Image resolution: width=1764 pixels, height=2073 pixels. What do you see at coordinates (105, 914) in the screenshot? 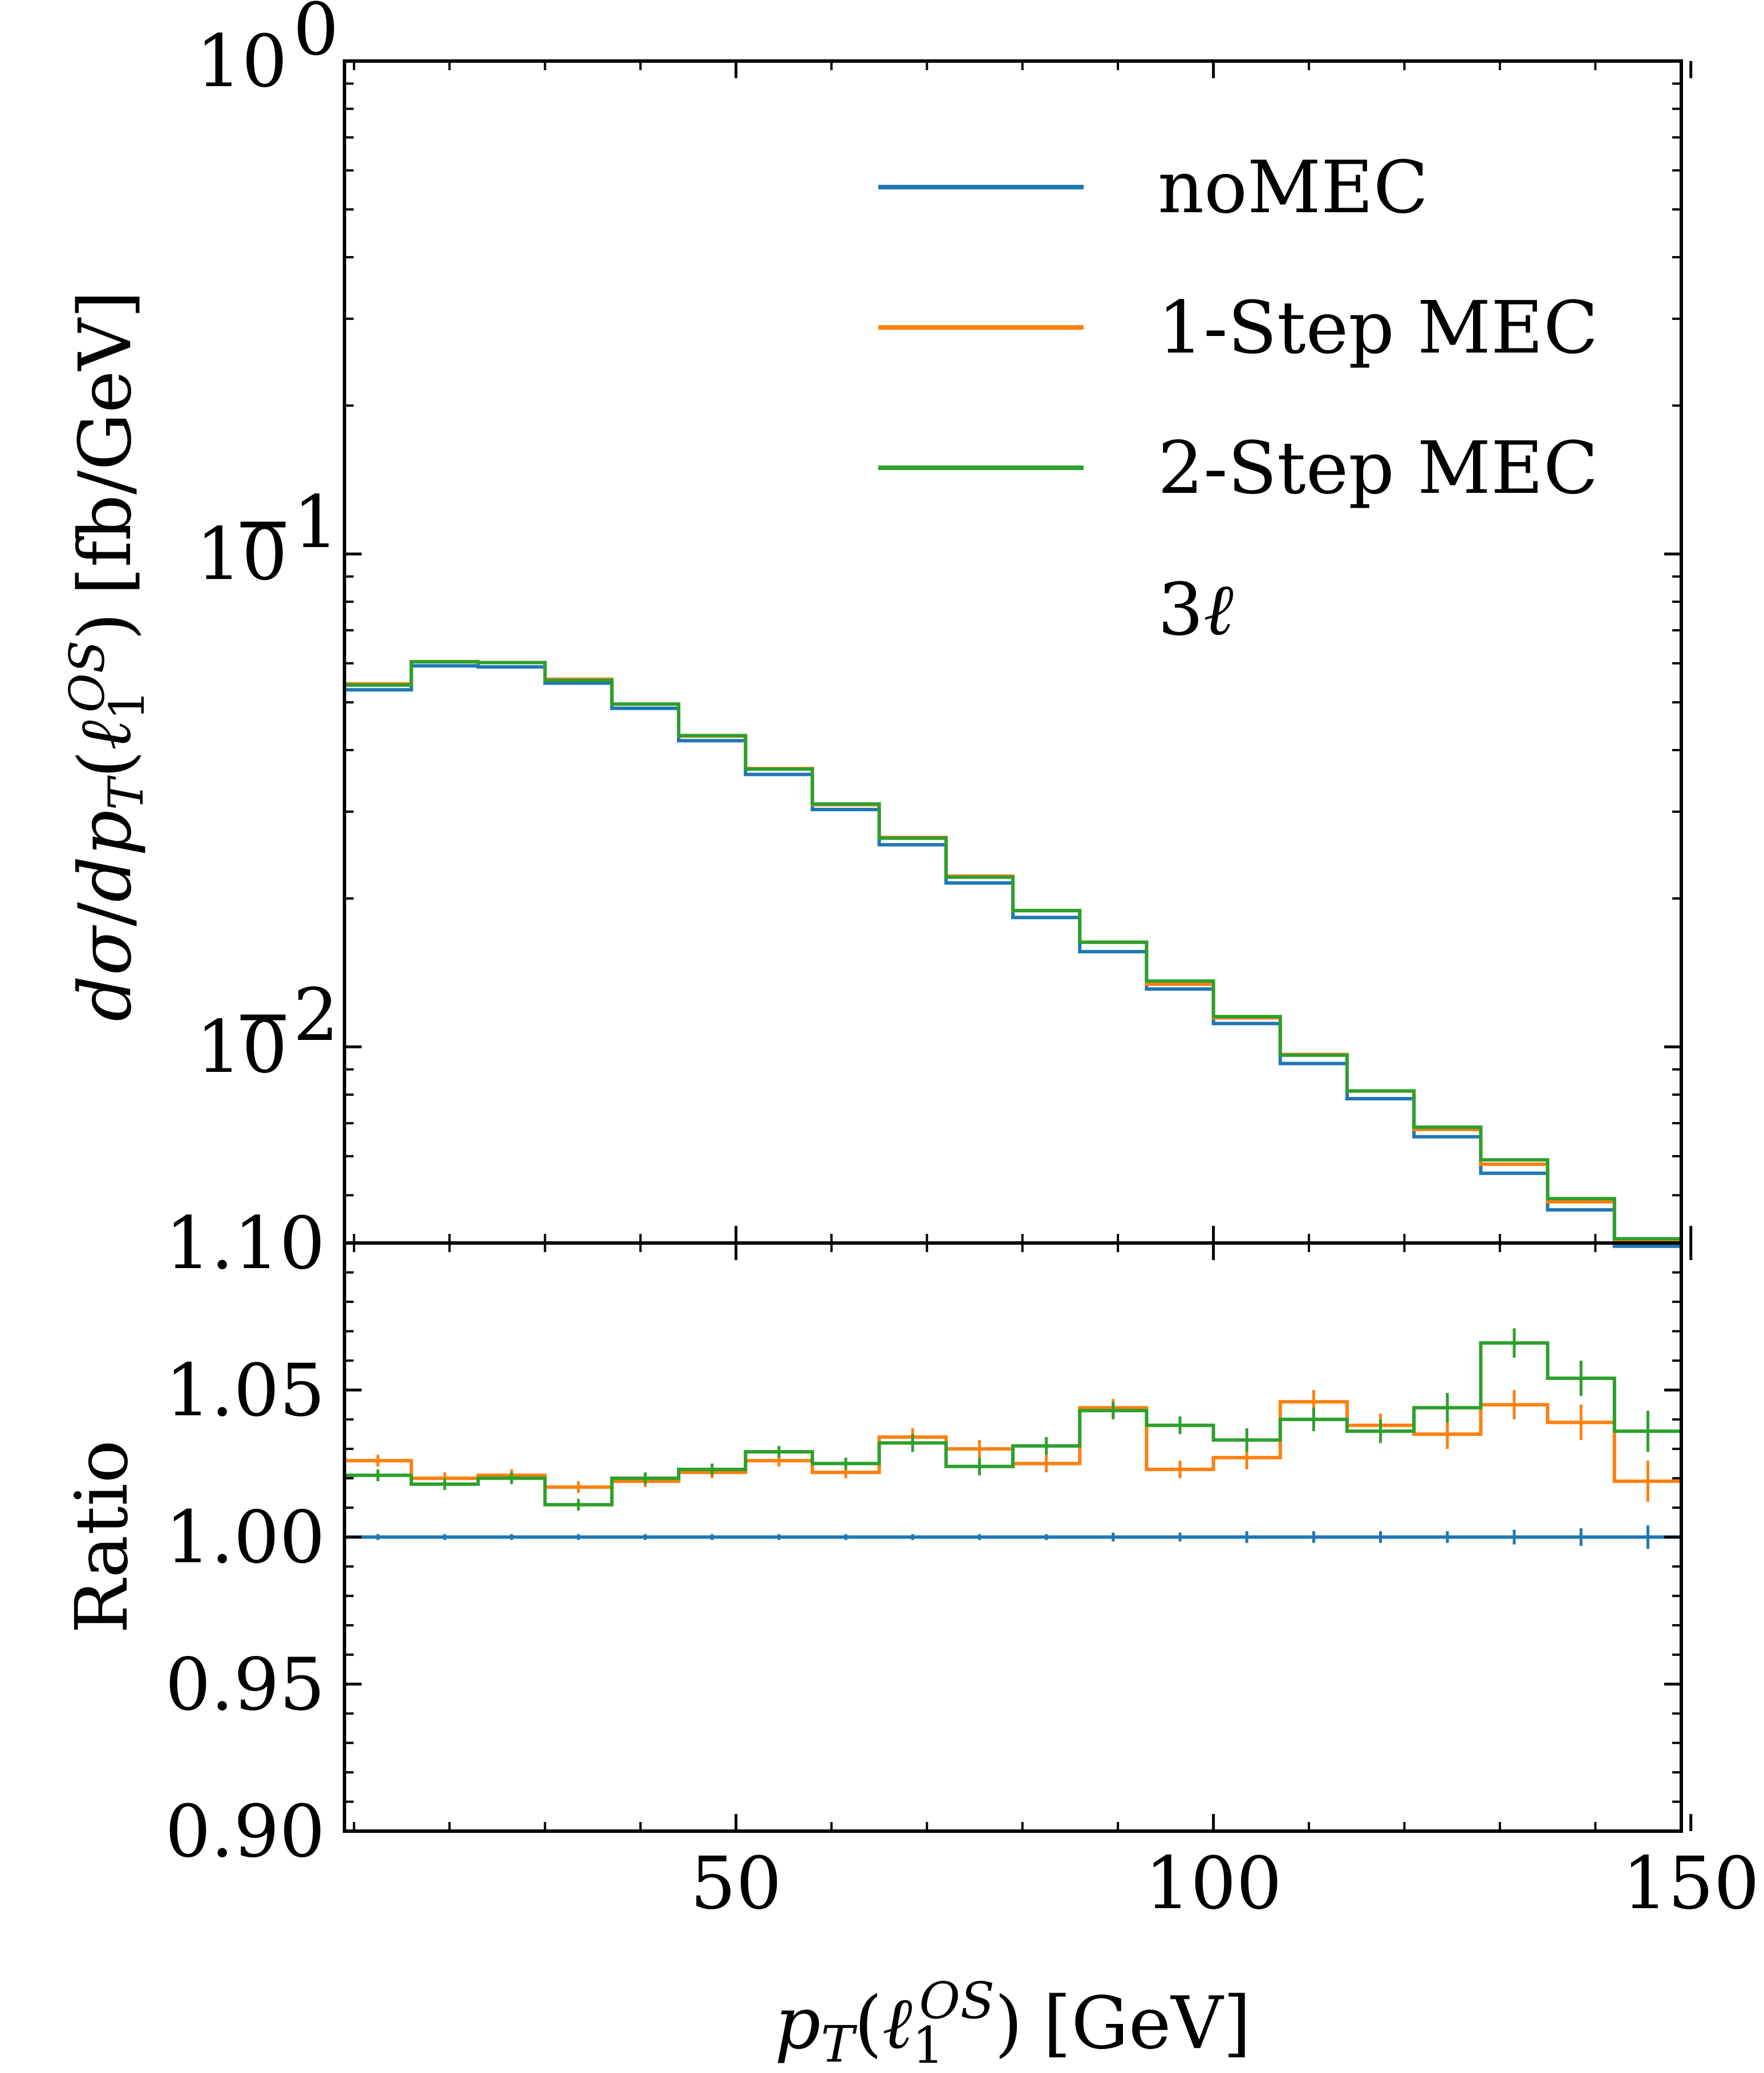
I see `ylabel-slash: /` at bounding box center [105, 914].